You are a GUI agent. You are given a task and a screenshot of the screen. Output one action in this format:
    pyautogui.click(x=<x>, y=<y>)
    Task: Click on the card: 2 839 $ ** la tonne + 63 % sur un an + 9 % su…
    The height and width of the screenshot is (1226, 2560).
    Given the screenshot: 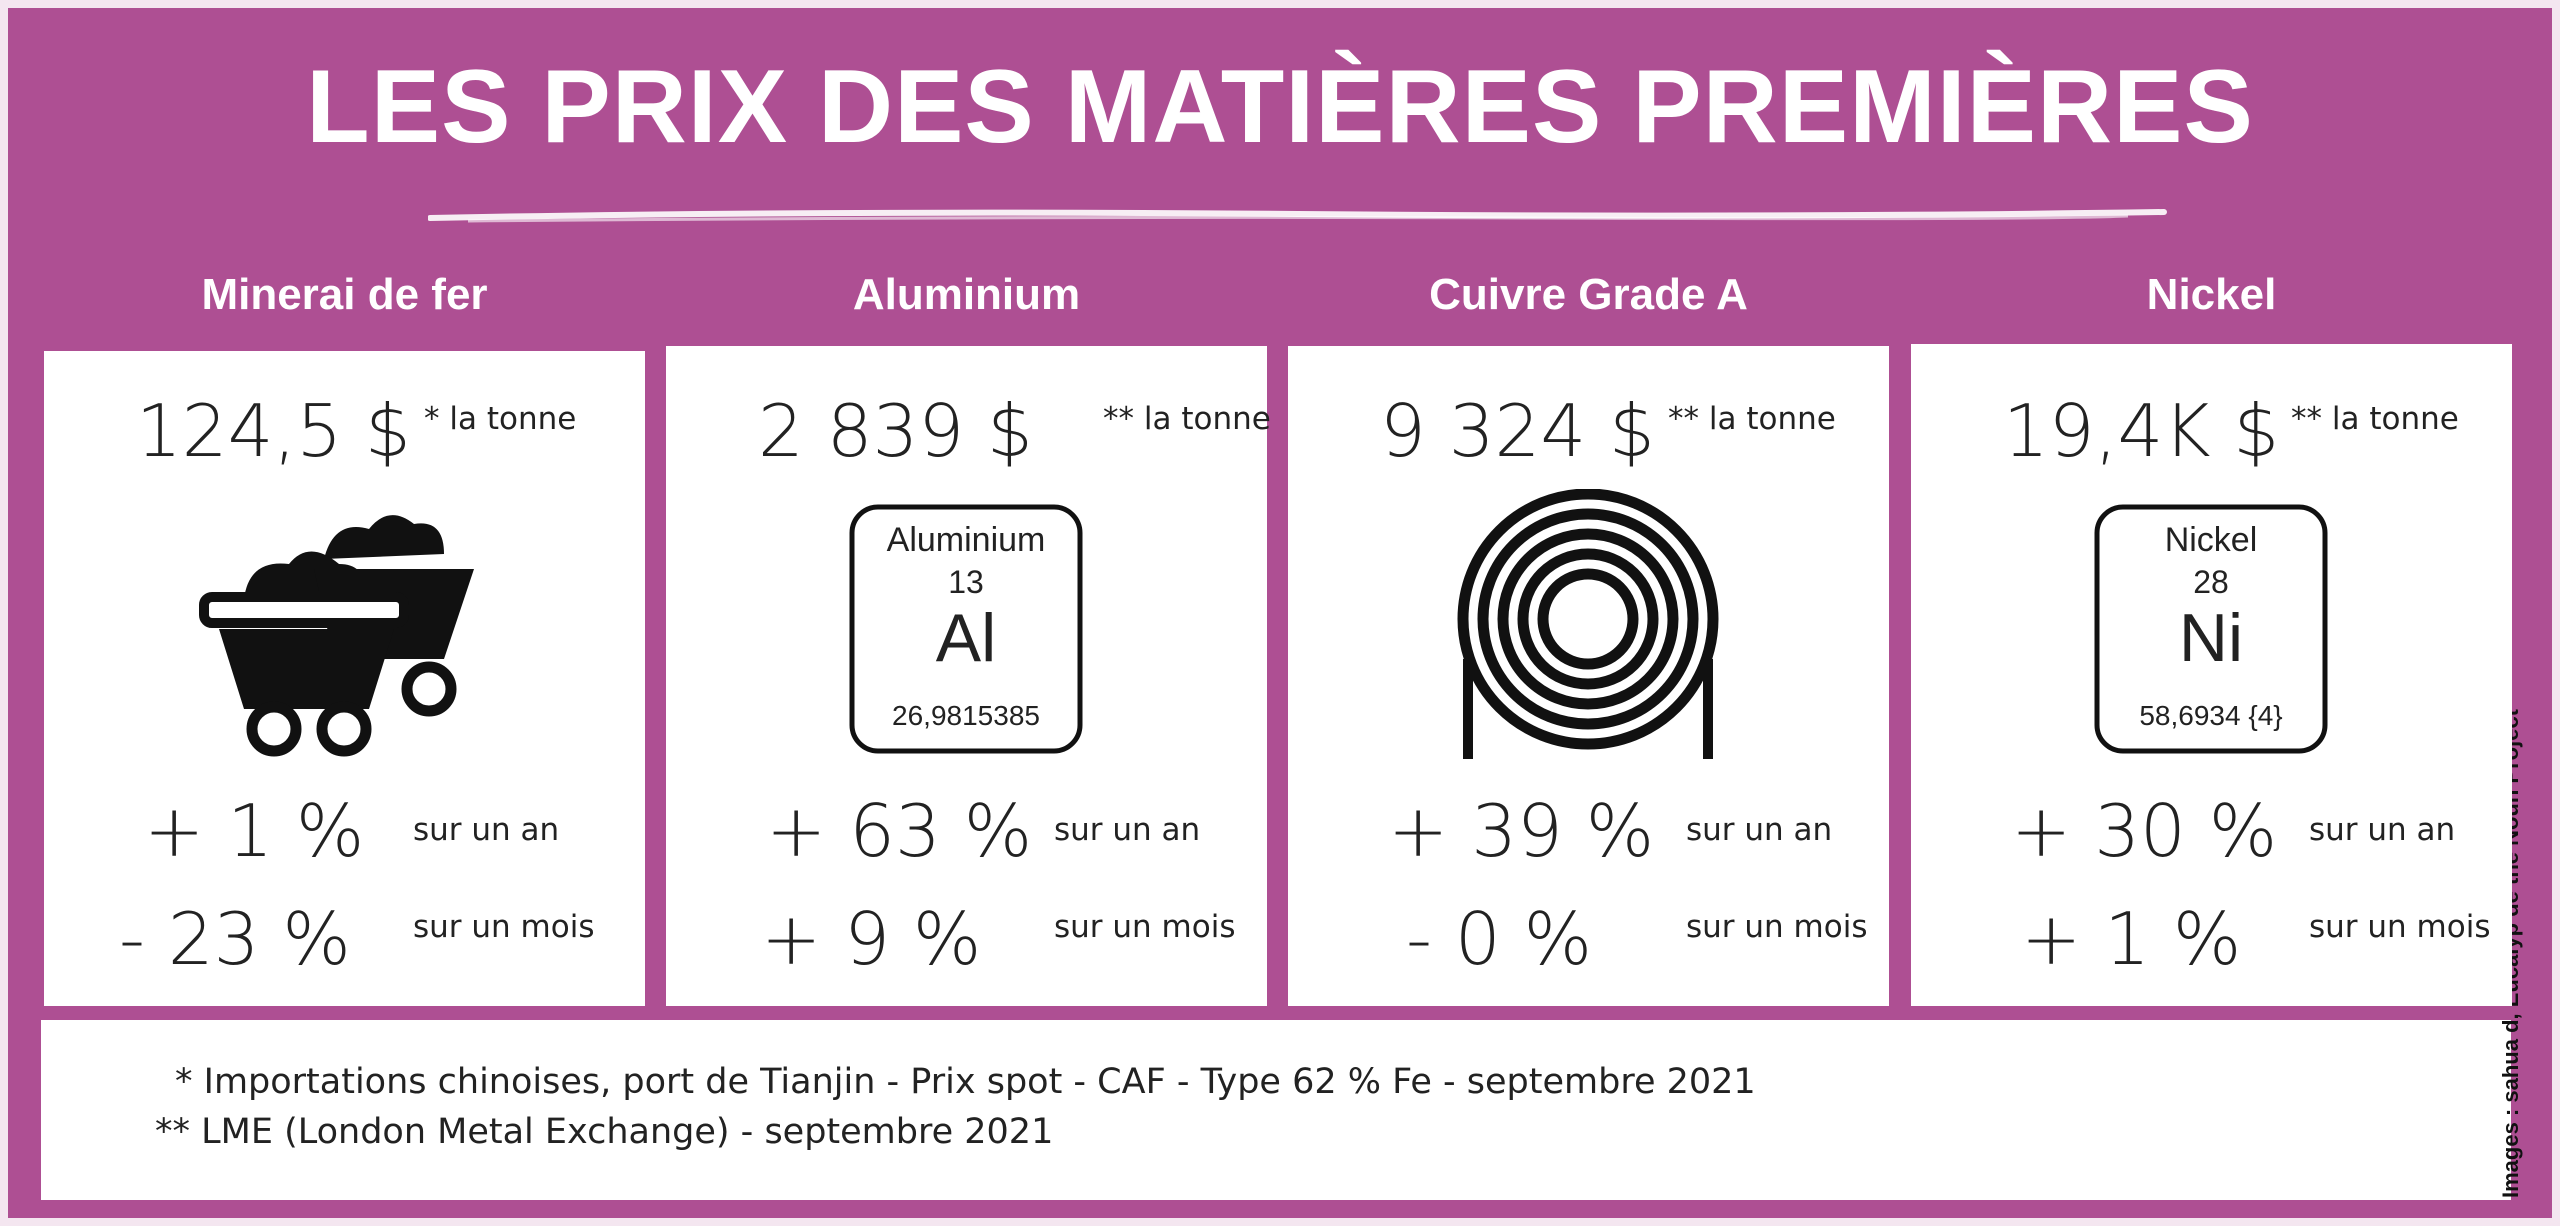 What is the action you would take?
    pyautogui.click(x=968, y=676)
    